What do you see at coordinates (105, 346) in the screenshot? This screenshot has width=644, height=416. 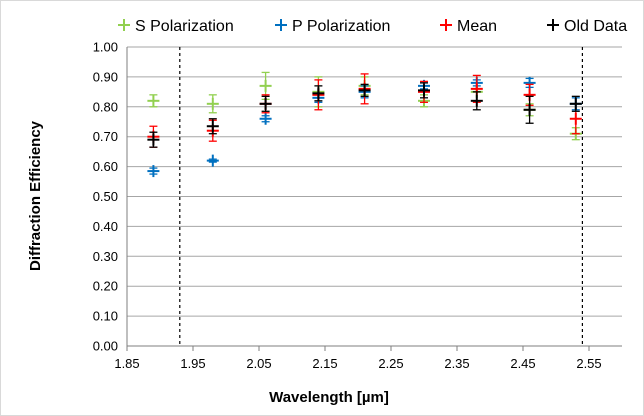 I see `y-tick-label: 0.00` at bounding box center [105, 346].